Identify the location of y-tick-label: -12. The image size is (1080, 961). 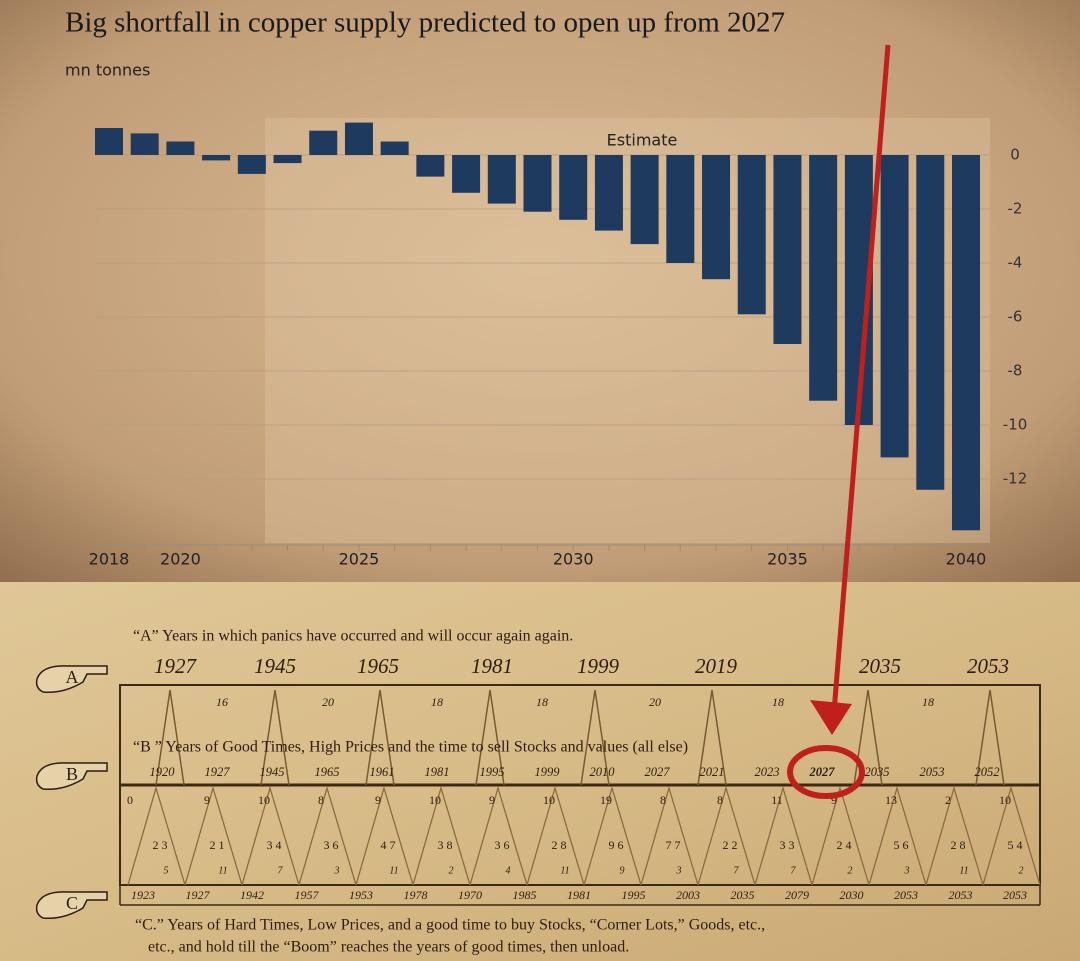
(1015, 479).